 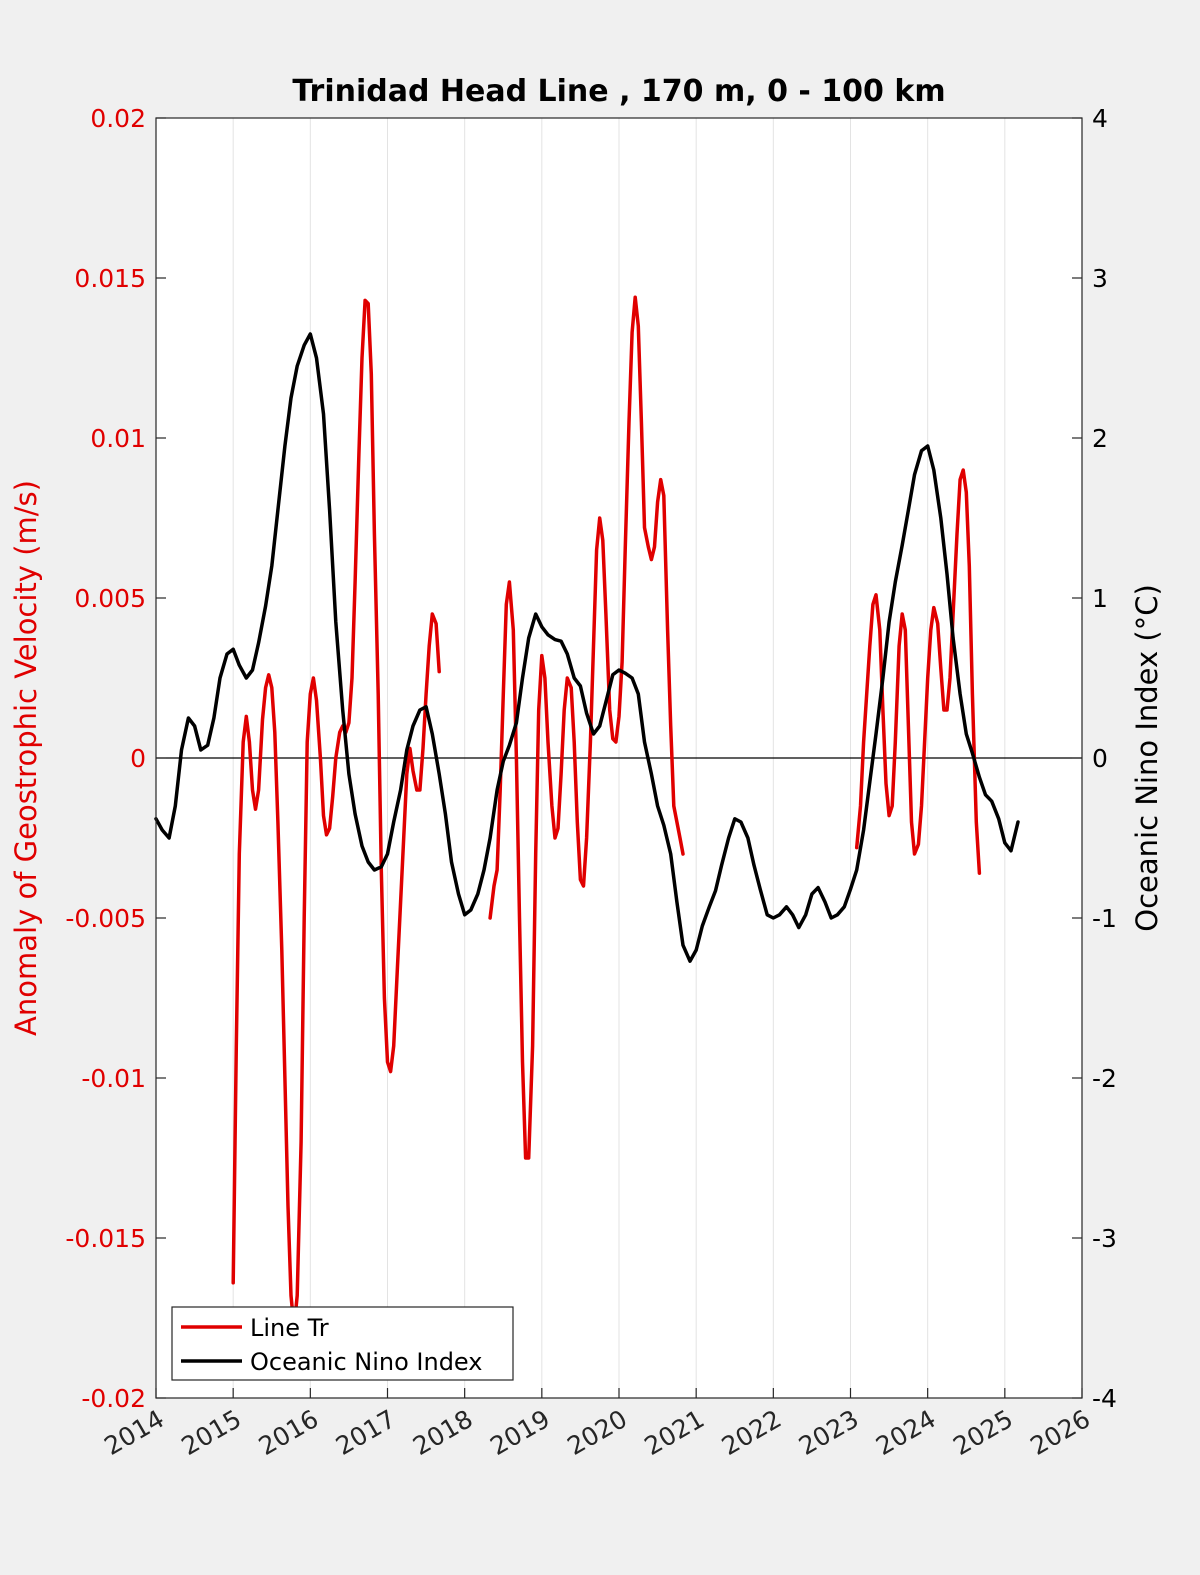 I want to click on legend-box, so click(x=342, y=1343).